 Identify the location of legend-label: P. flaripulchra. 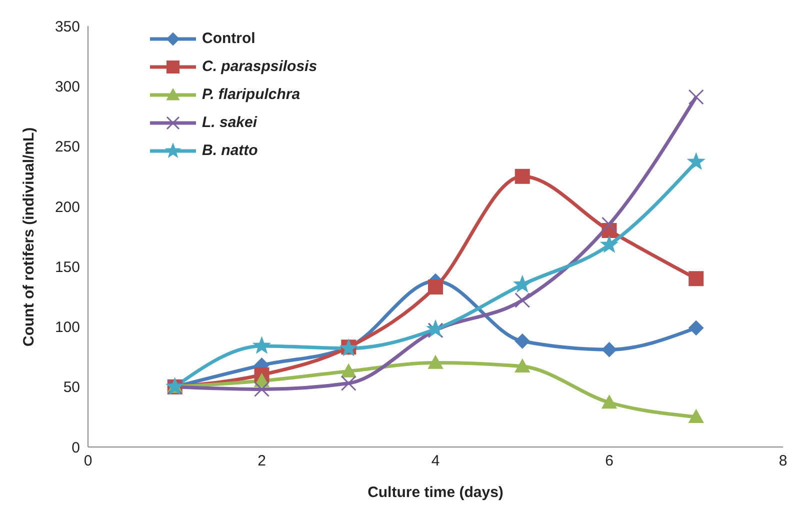
(251, 94).